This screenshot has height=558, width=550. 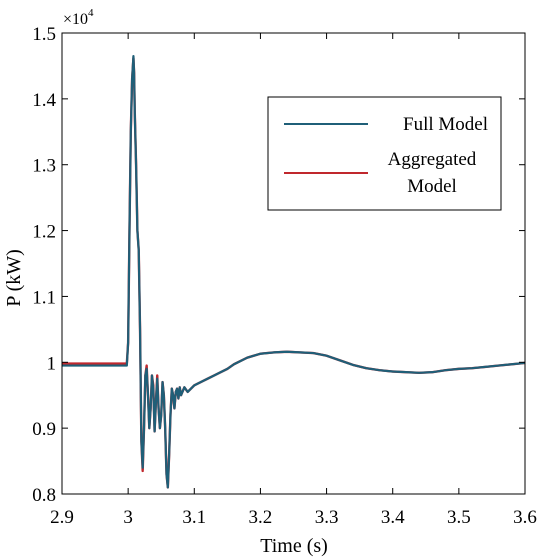 What do you see at coordinates (459, 517) in the screenshot?
I see `x-tick-label: 3.5` at bounding box center [459, 517].